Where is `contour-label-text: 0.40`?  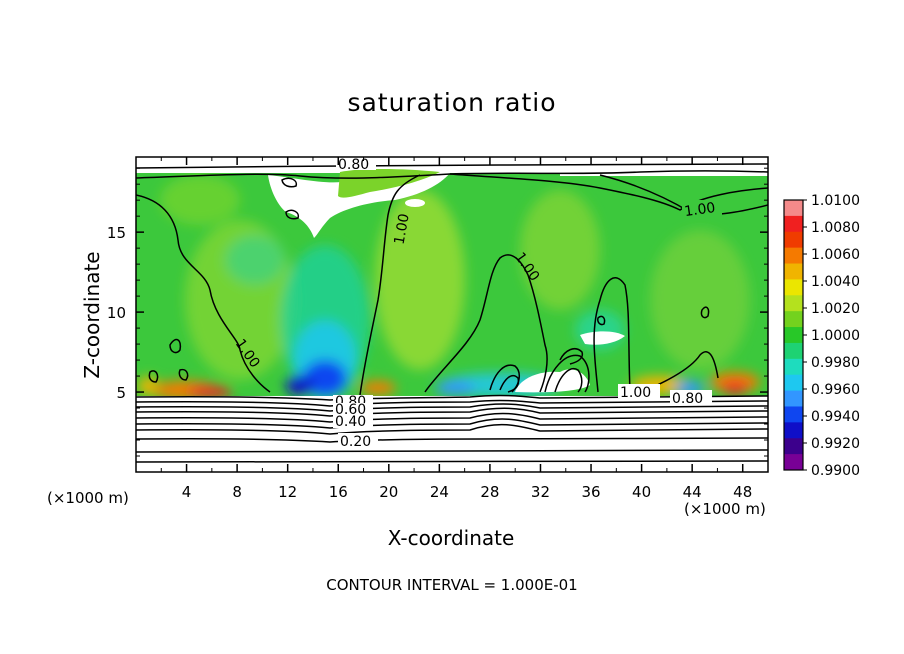
contour-label-text: 0.40 is located at coordinates (350, 422).